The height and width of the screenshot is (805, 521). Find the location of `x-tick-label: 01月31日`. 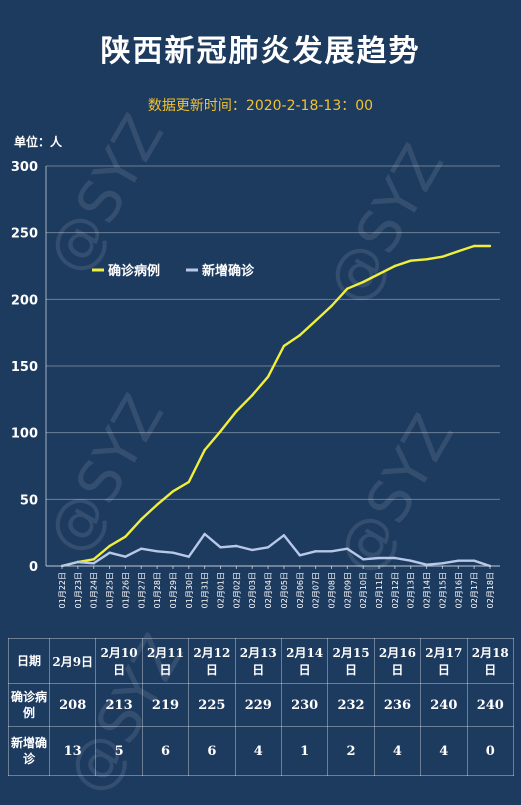

x-tick-label: 01月31日 is located at coordinates (205, 590).